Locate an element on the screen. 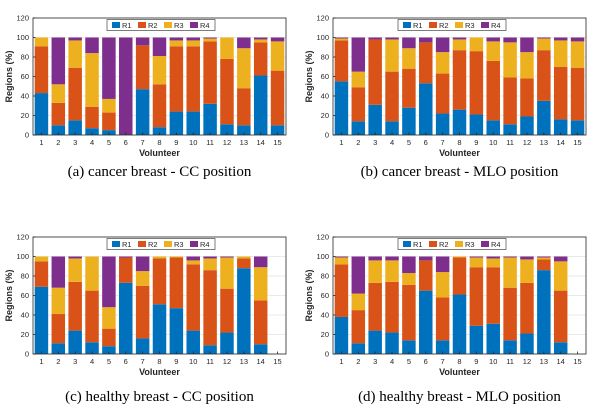 This screenshot has width=600, height=412. legend-swatch-r2 is located at coordinates (433, 244).